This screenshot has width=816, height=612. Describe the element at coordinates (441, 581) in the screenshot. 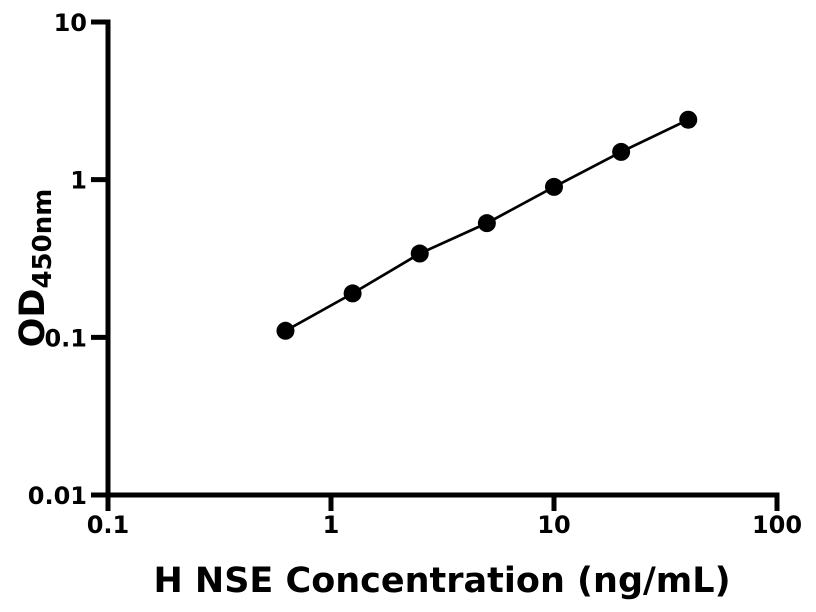

I see `x-axis-title: H NSE Concentration (ng/mL)` at that location.